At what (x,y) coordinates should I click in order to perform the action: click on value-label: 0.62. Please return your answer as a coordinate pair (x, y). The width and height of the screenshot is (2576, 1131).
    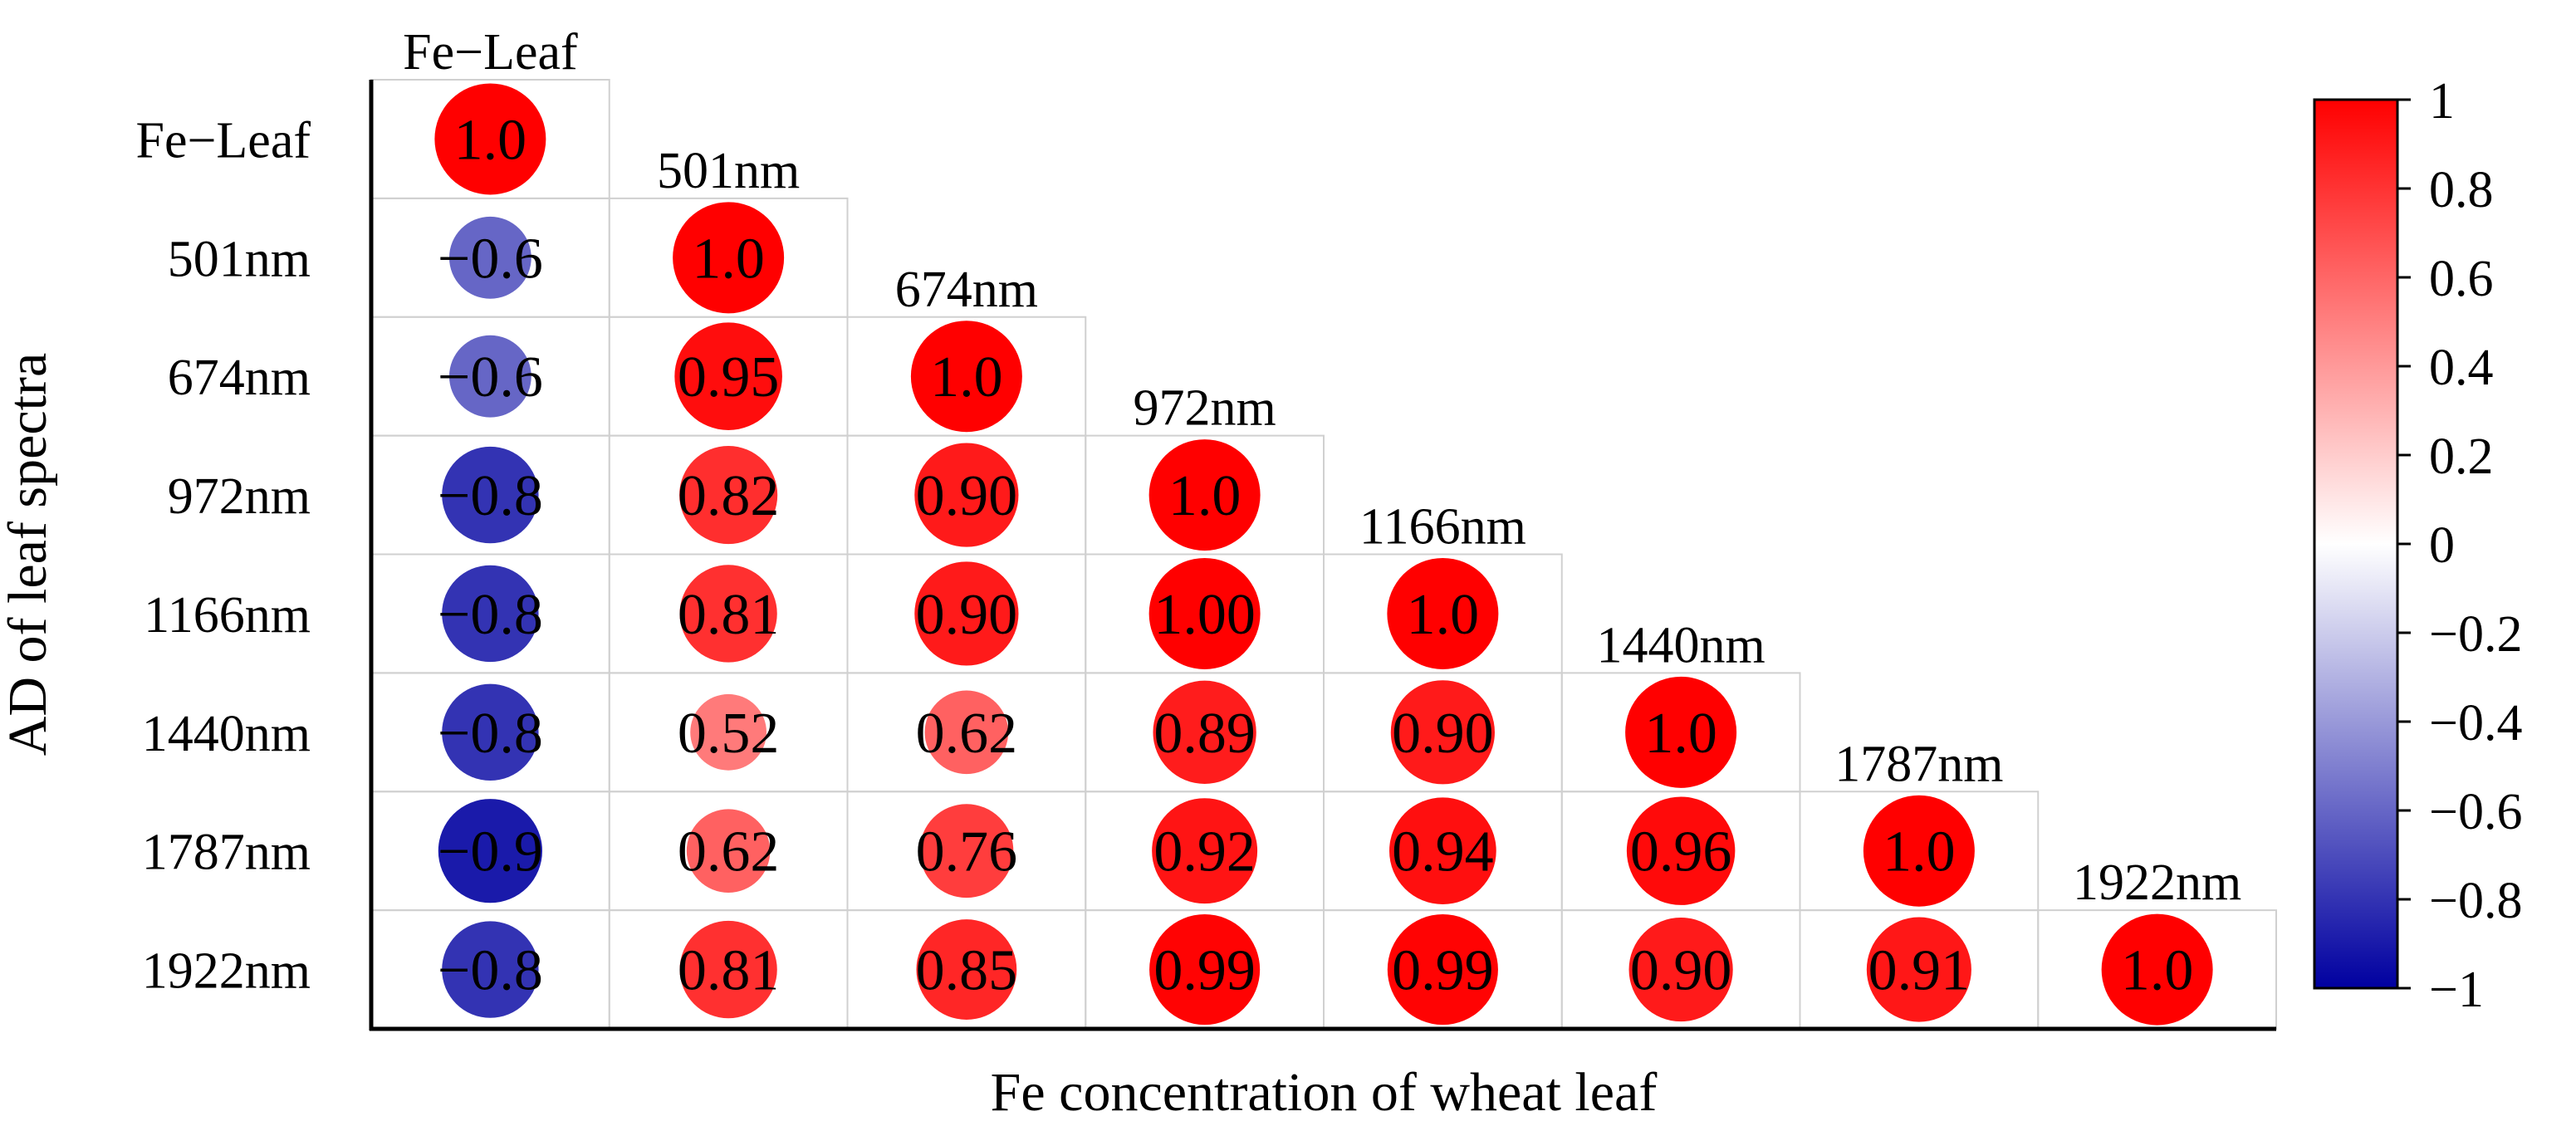
    Looking at the image, I should click on (967, 734).